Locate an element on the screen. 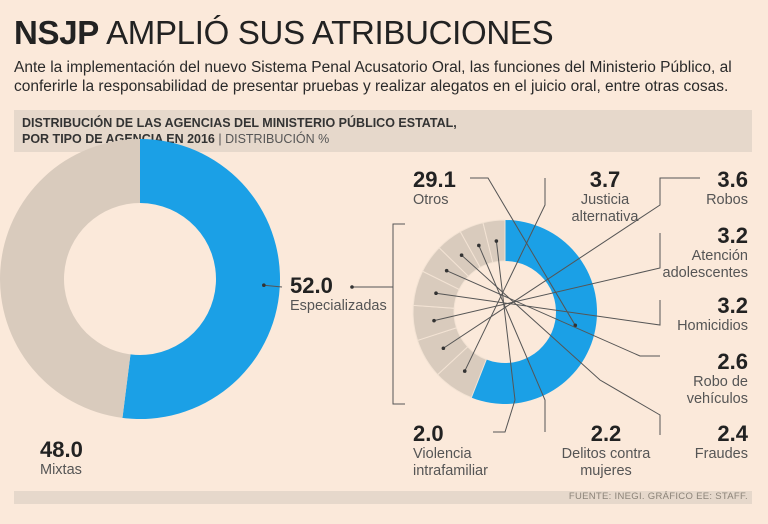 Image resolution: width=768 pixels, height=524 pixels. leader-dot-fraudes is located at coordinates (461, 255).